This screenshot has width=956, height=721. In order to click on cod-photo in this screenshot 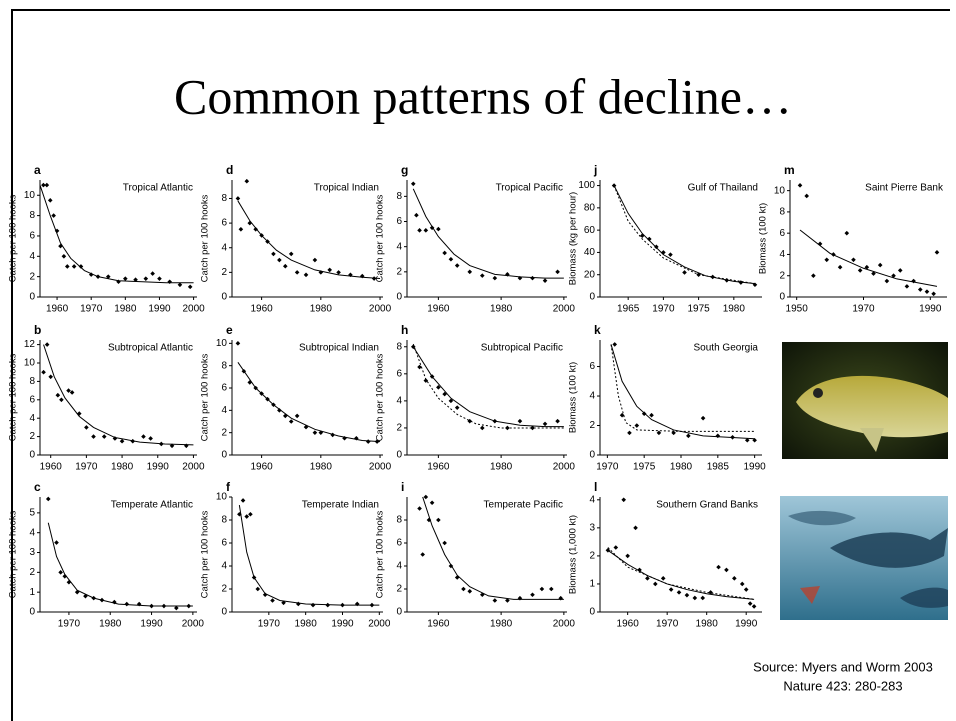, I will do `click(865, 400)`.